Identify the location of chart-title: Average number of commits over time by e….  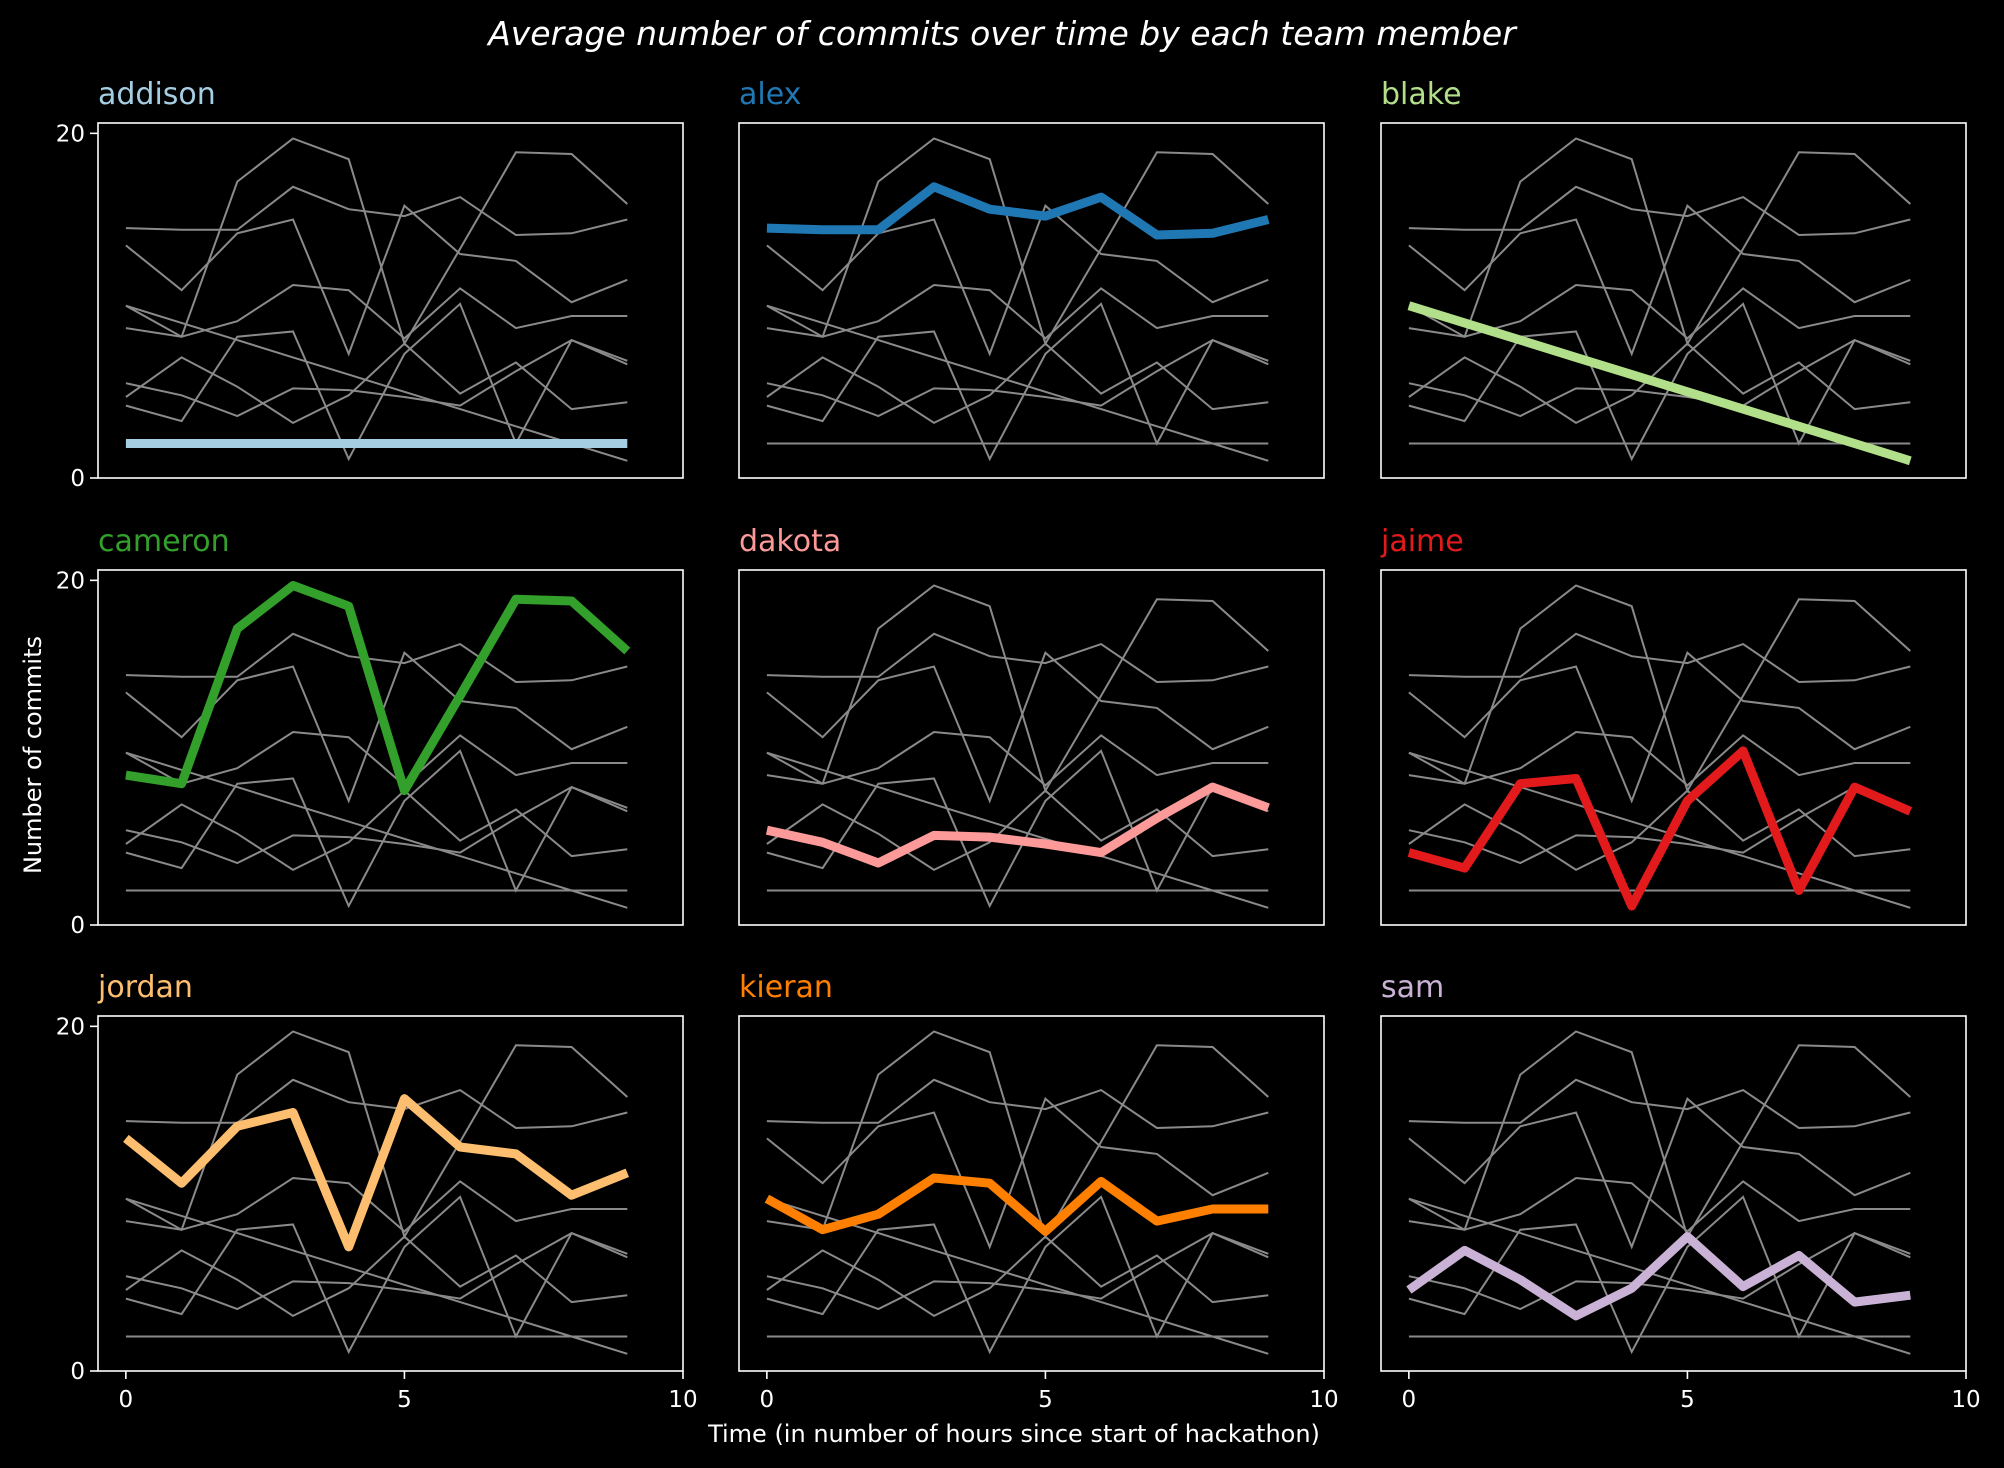
(1002, 33).